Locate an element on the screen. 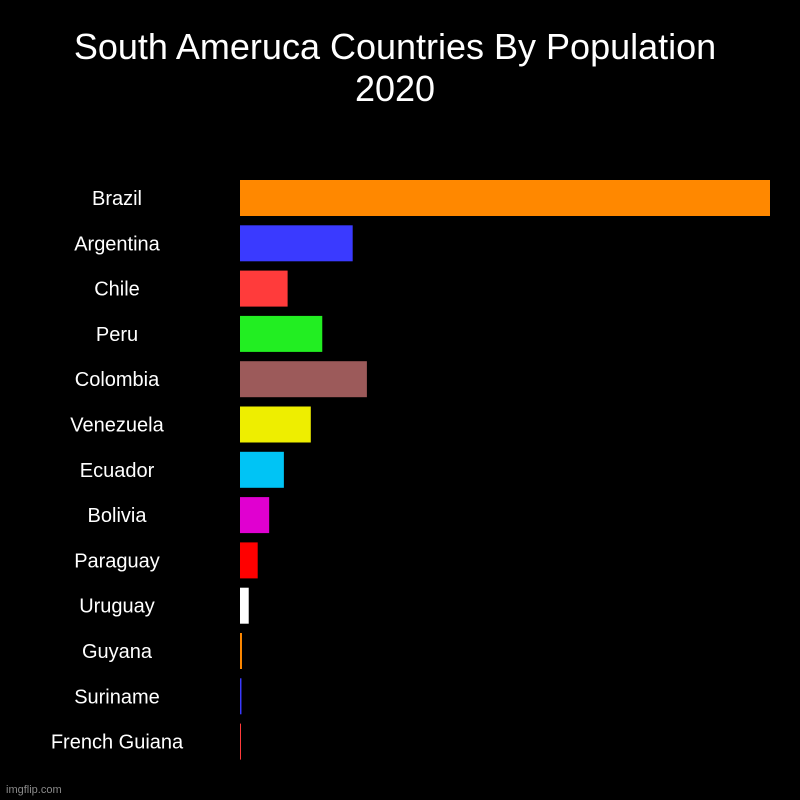 This screenshot has height=800, width=800. bar-chile is located at coordinates (264, 288).